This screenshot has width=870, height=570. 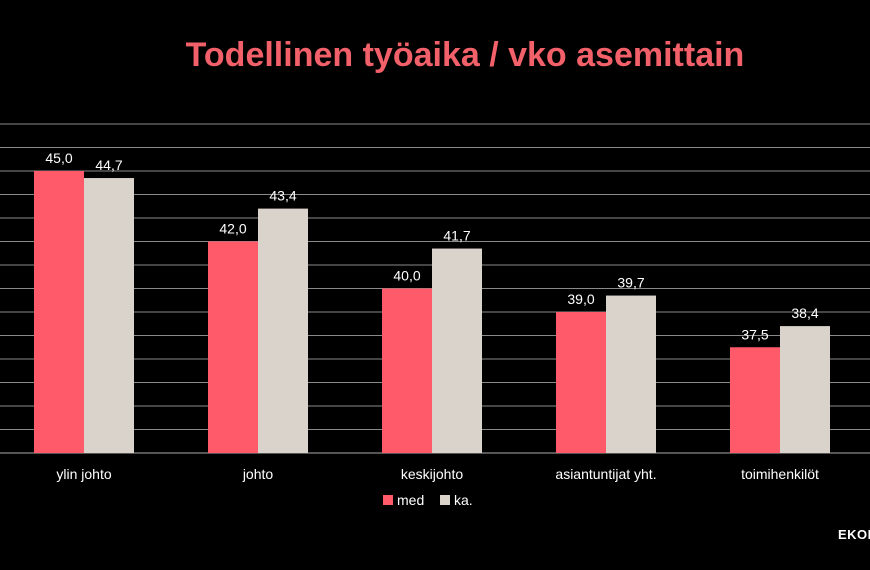 I want to click on legend: med ka., so click(x=428, y=500).